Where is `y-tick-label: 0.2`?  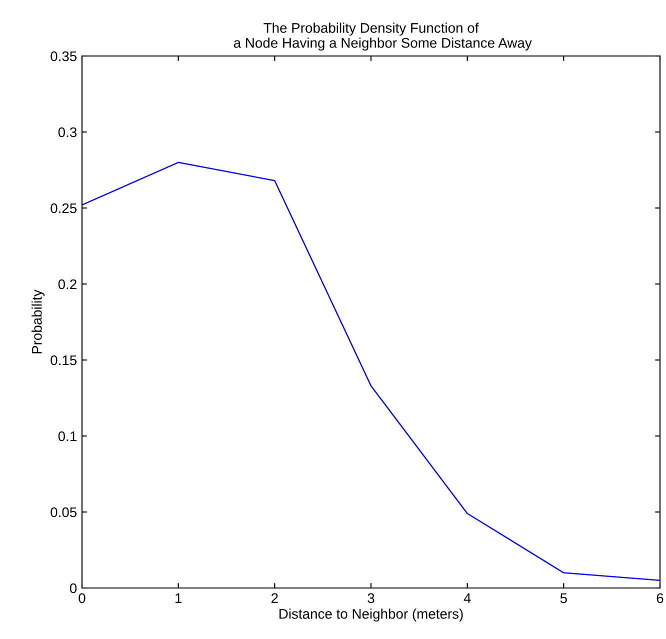 y-tick-label: 0.2 is located at coordinates (67, 284).